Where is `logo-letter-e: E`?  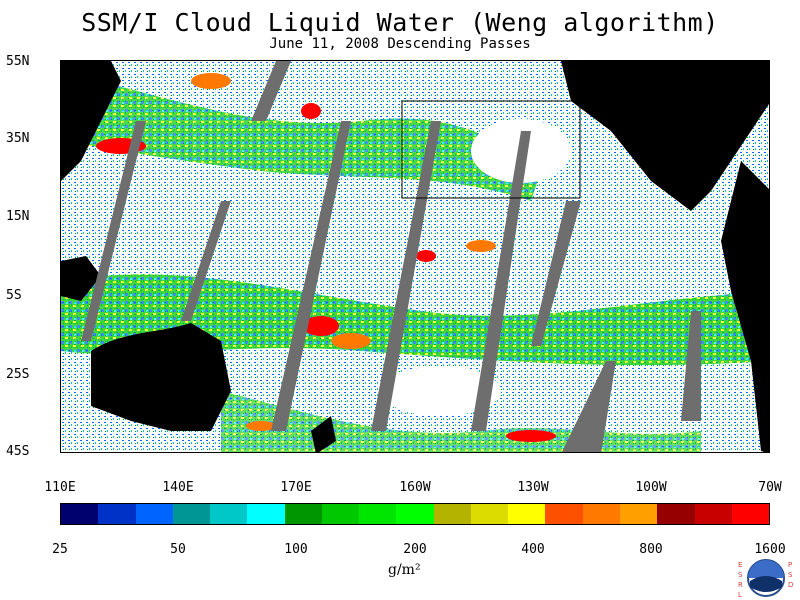
logo-letter-e: E is located at coordinates (740, 565).